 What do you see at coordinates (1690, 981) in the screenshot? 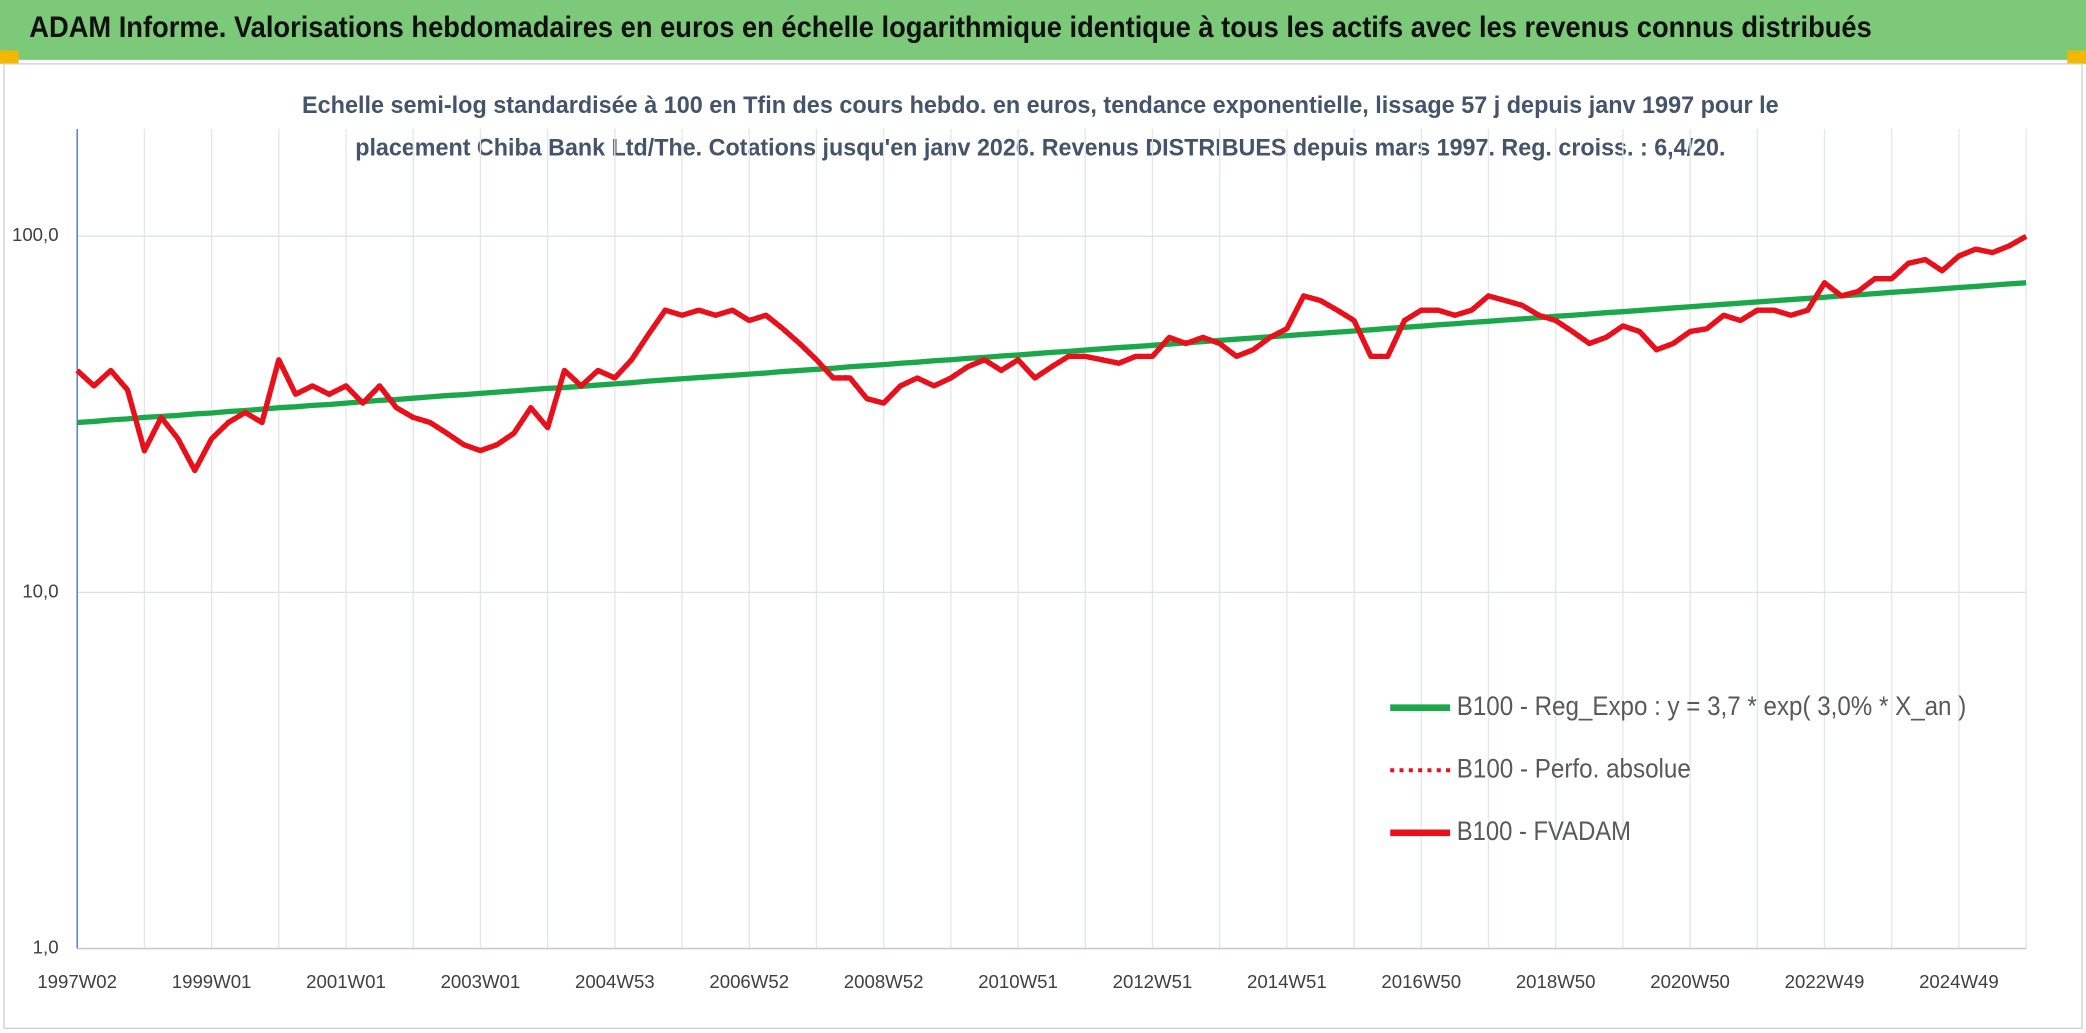
I see `x-tick-label: 2020W50` at bounding box center [1690, 981].